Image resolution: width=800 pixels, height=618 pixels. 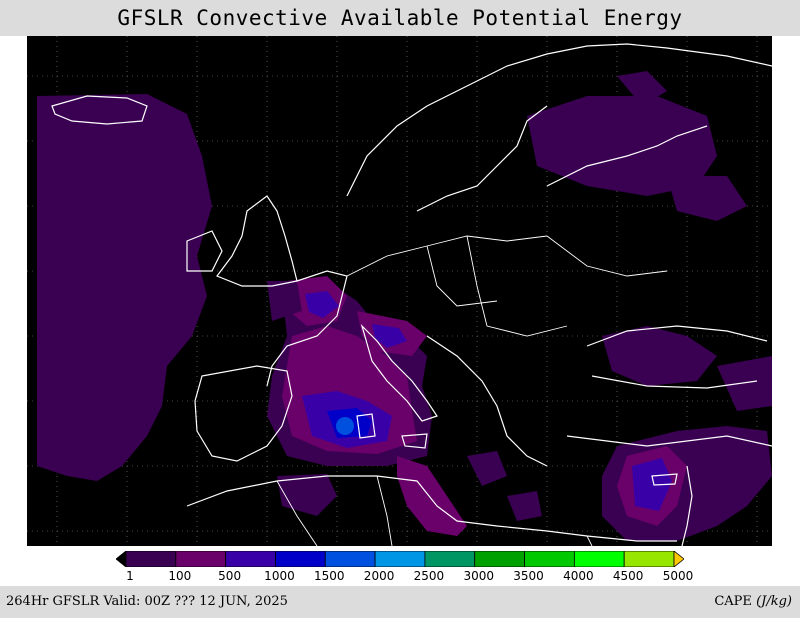 What do you see at coordinates (753, 601) in the screenshot?
I see `units-label: CAPE (J/kg)` at bounding box center [753, 601].